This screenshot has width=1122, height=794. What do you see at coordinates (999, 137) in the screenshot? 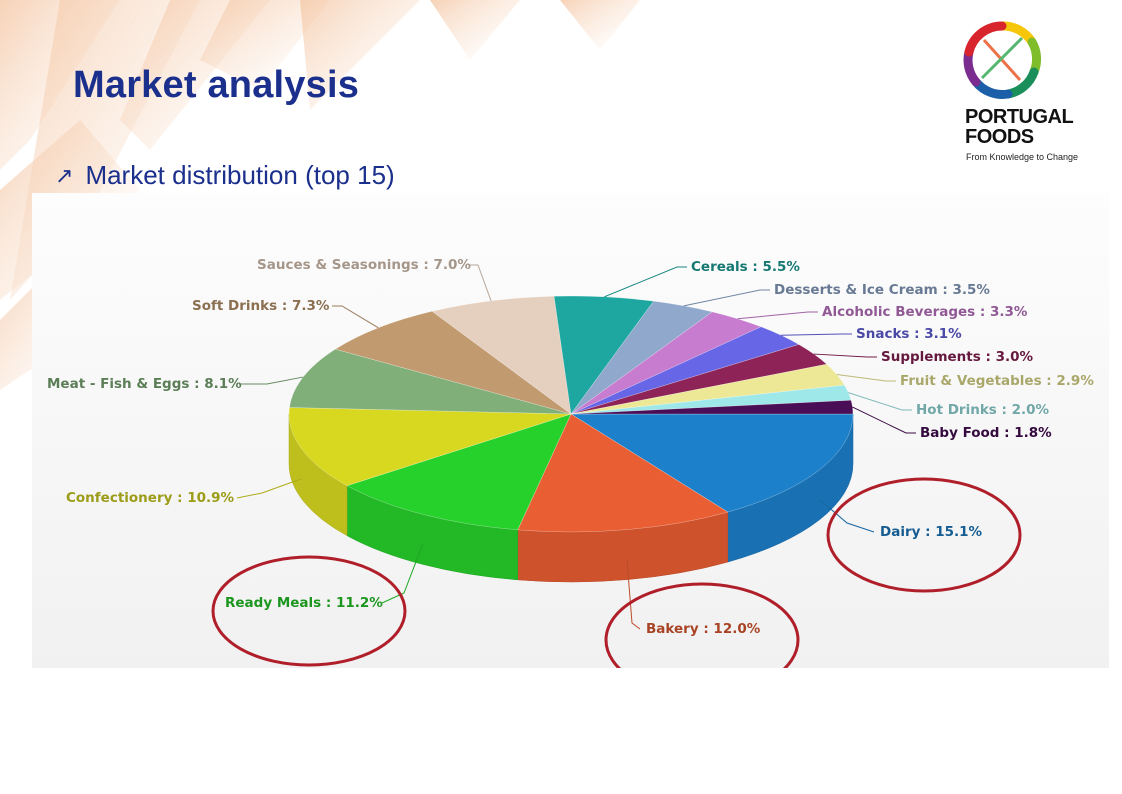
I see `logo-name-line2: FOODS` at bounding box center [999, 137].